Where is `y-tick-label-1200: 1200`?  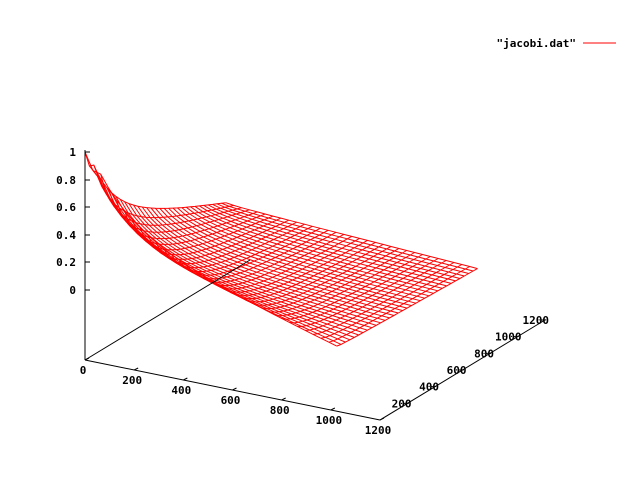 y-tick-label-1200: 1200 is located at coordinates (536, 320).